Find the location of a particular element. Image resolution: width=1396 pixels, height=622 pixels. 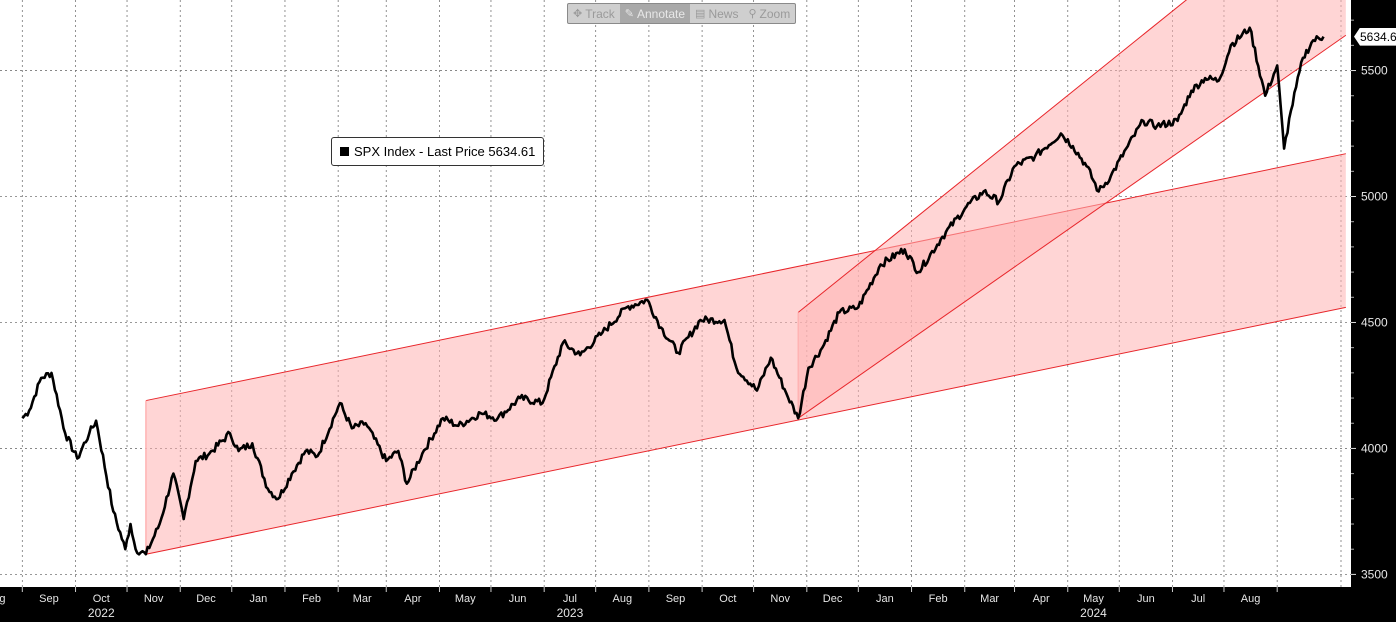

news-button: ▤ News is located at coordinates (716, 13).